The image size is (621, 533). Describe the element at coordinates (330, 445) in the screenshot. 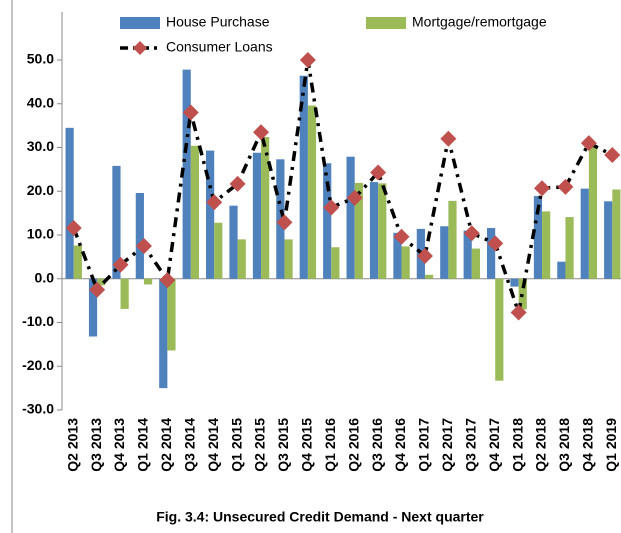

I see `x-tick-label: Q1 2016` at that location.